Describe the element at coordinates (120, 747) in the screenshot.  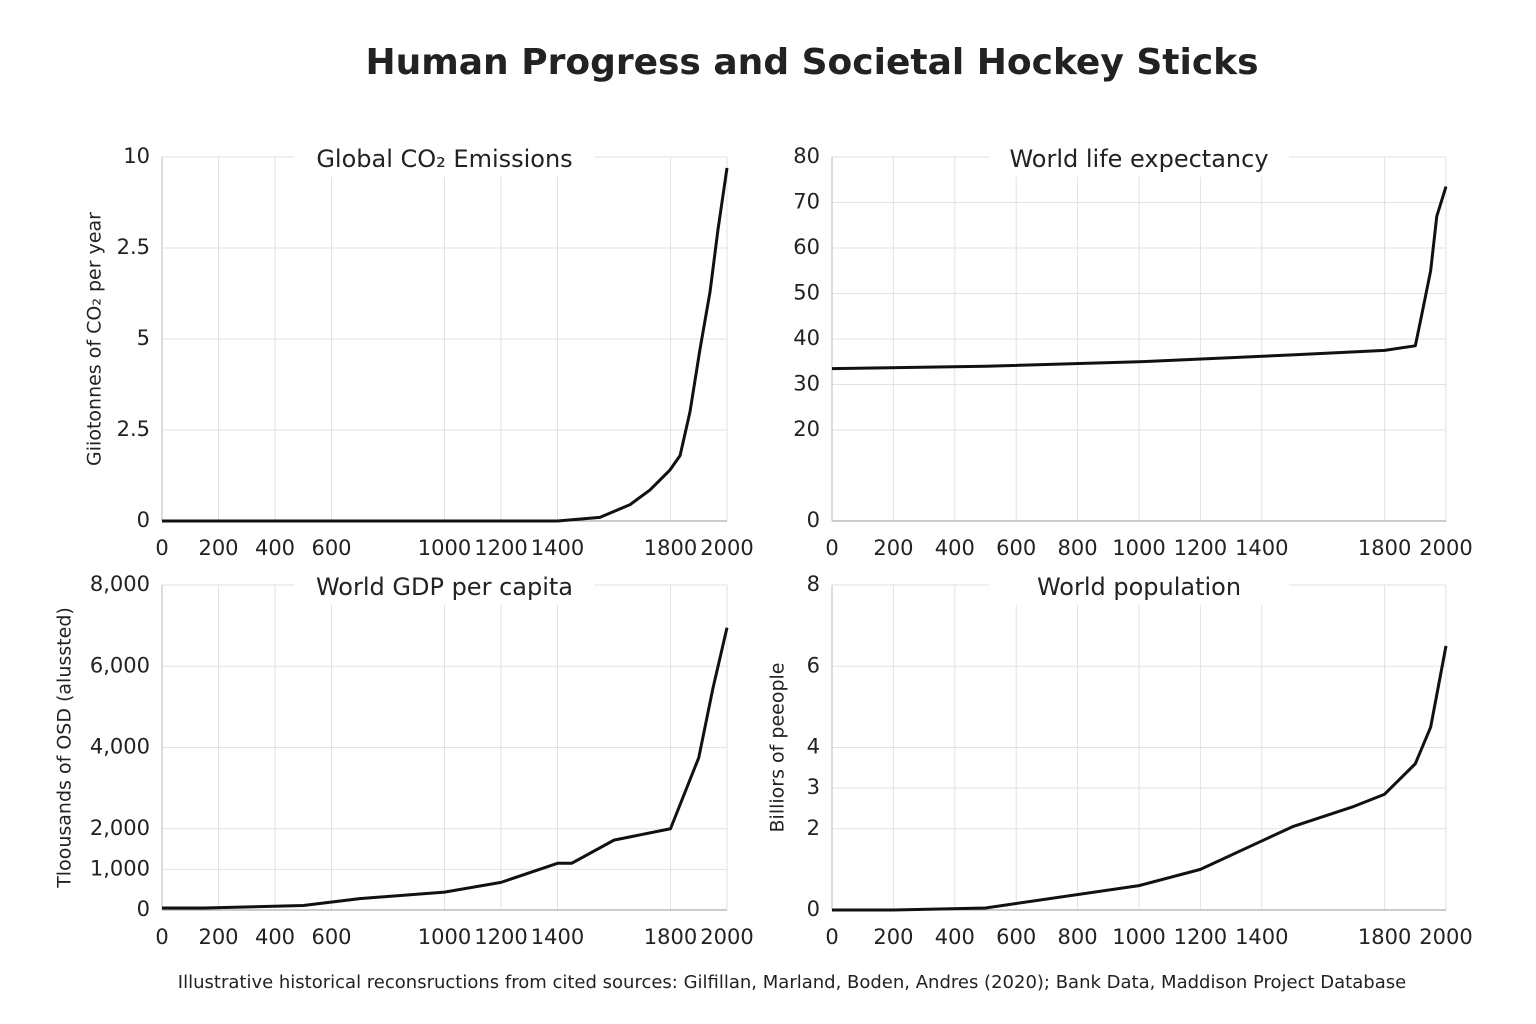
I see `y-tick-label: 4,000` at that location.